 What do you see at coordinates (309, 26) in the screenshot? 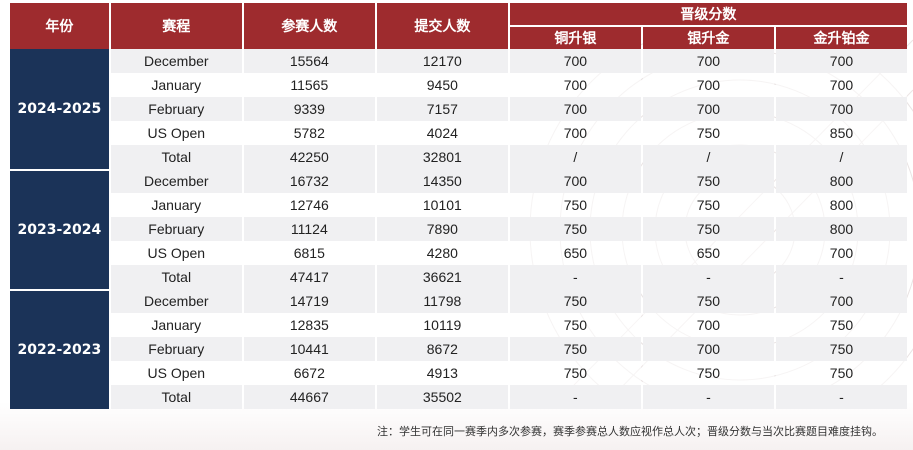
I see `header-participants: 参赛人数` at bounding box center [309, 26].